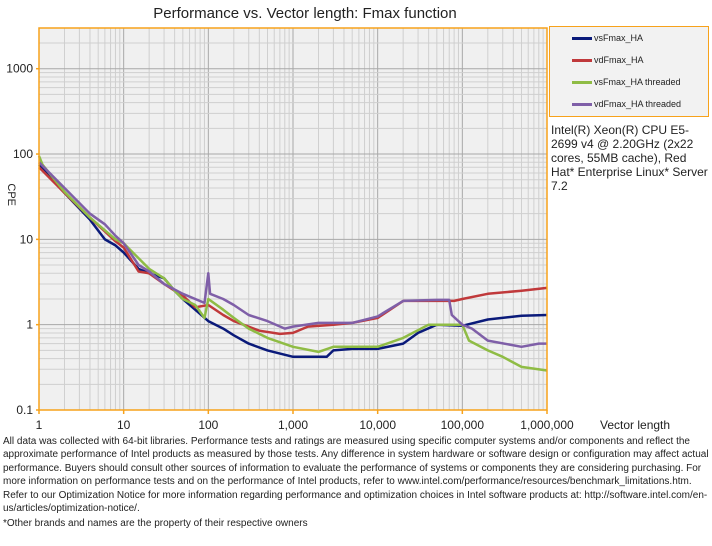 The width and height of the screenshot is (712, 546). What do you see at coordinates (124, 425) in the screenshot?
I see `x-tick-label: 10` at bounding box center [124, 425].